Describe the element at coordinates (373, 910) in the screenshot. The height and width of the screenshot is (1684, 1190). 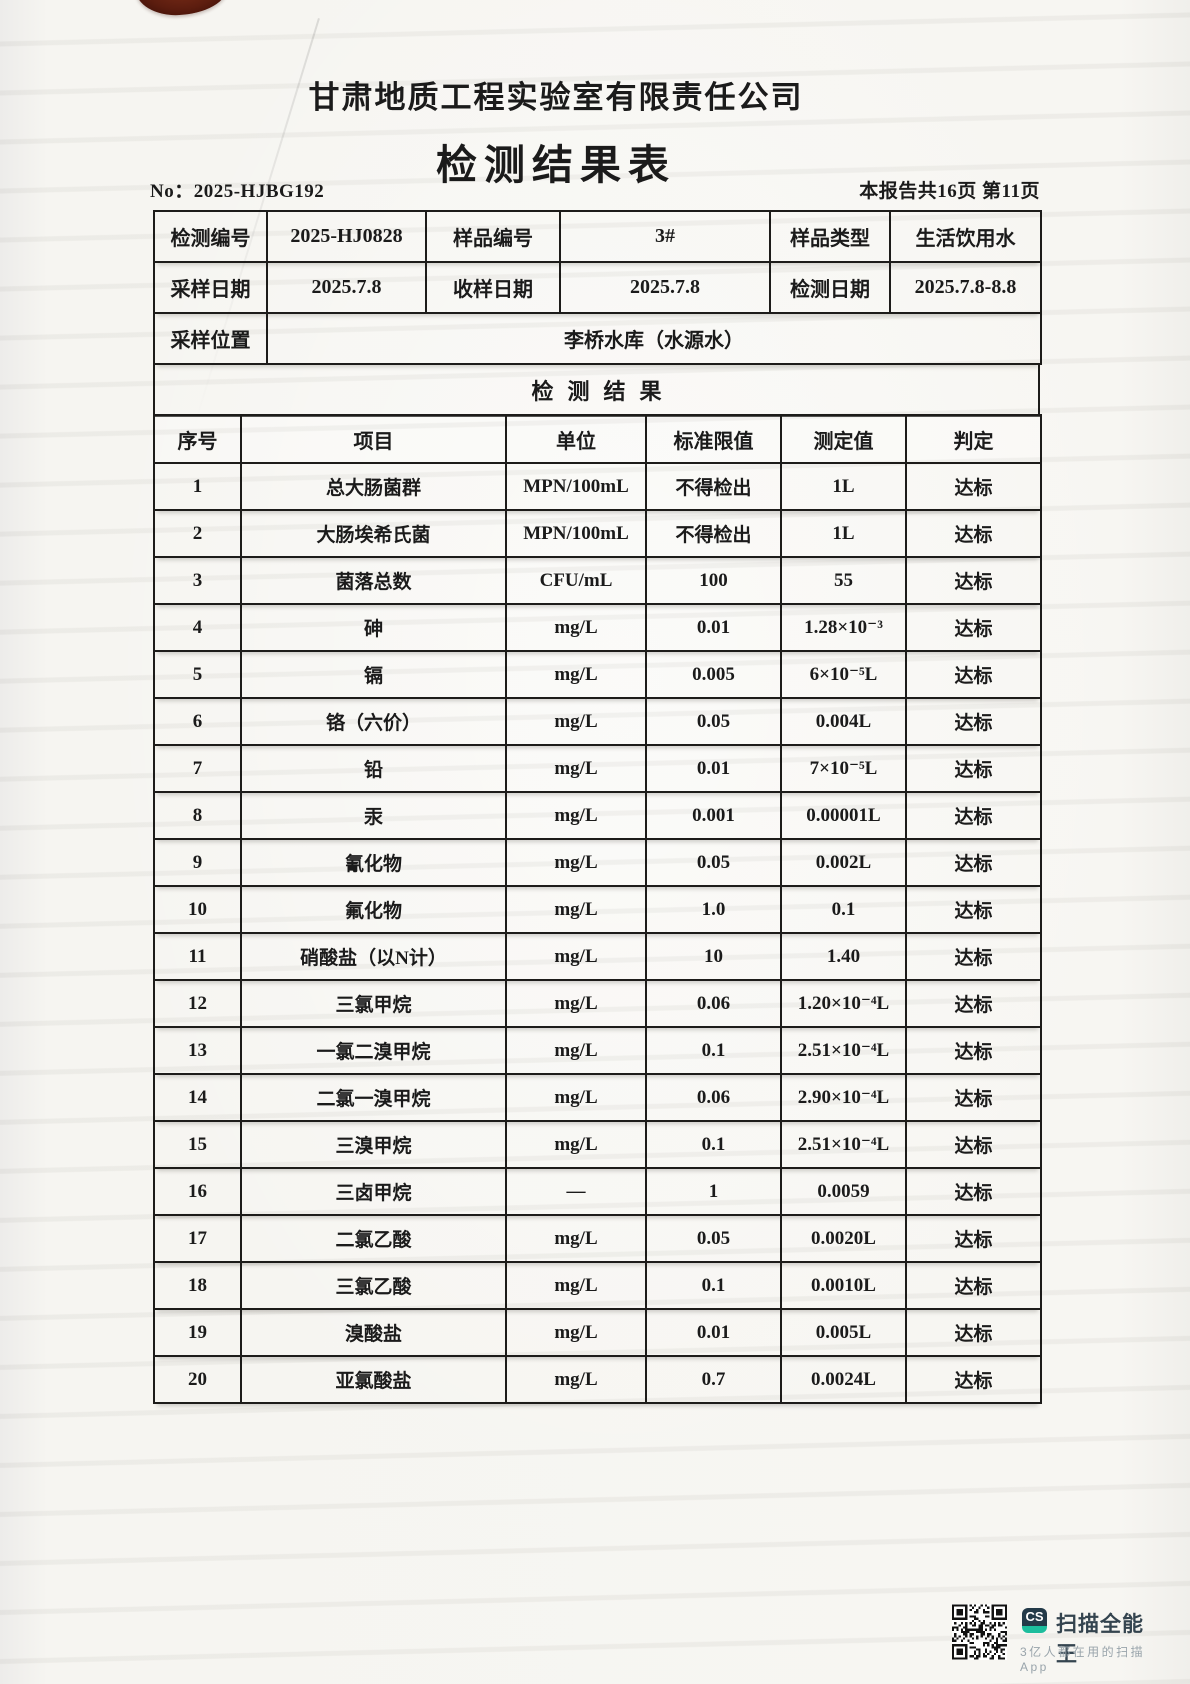
I see `cell-item: 氟化物` at that location.